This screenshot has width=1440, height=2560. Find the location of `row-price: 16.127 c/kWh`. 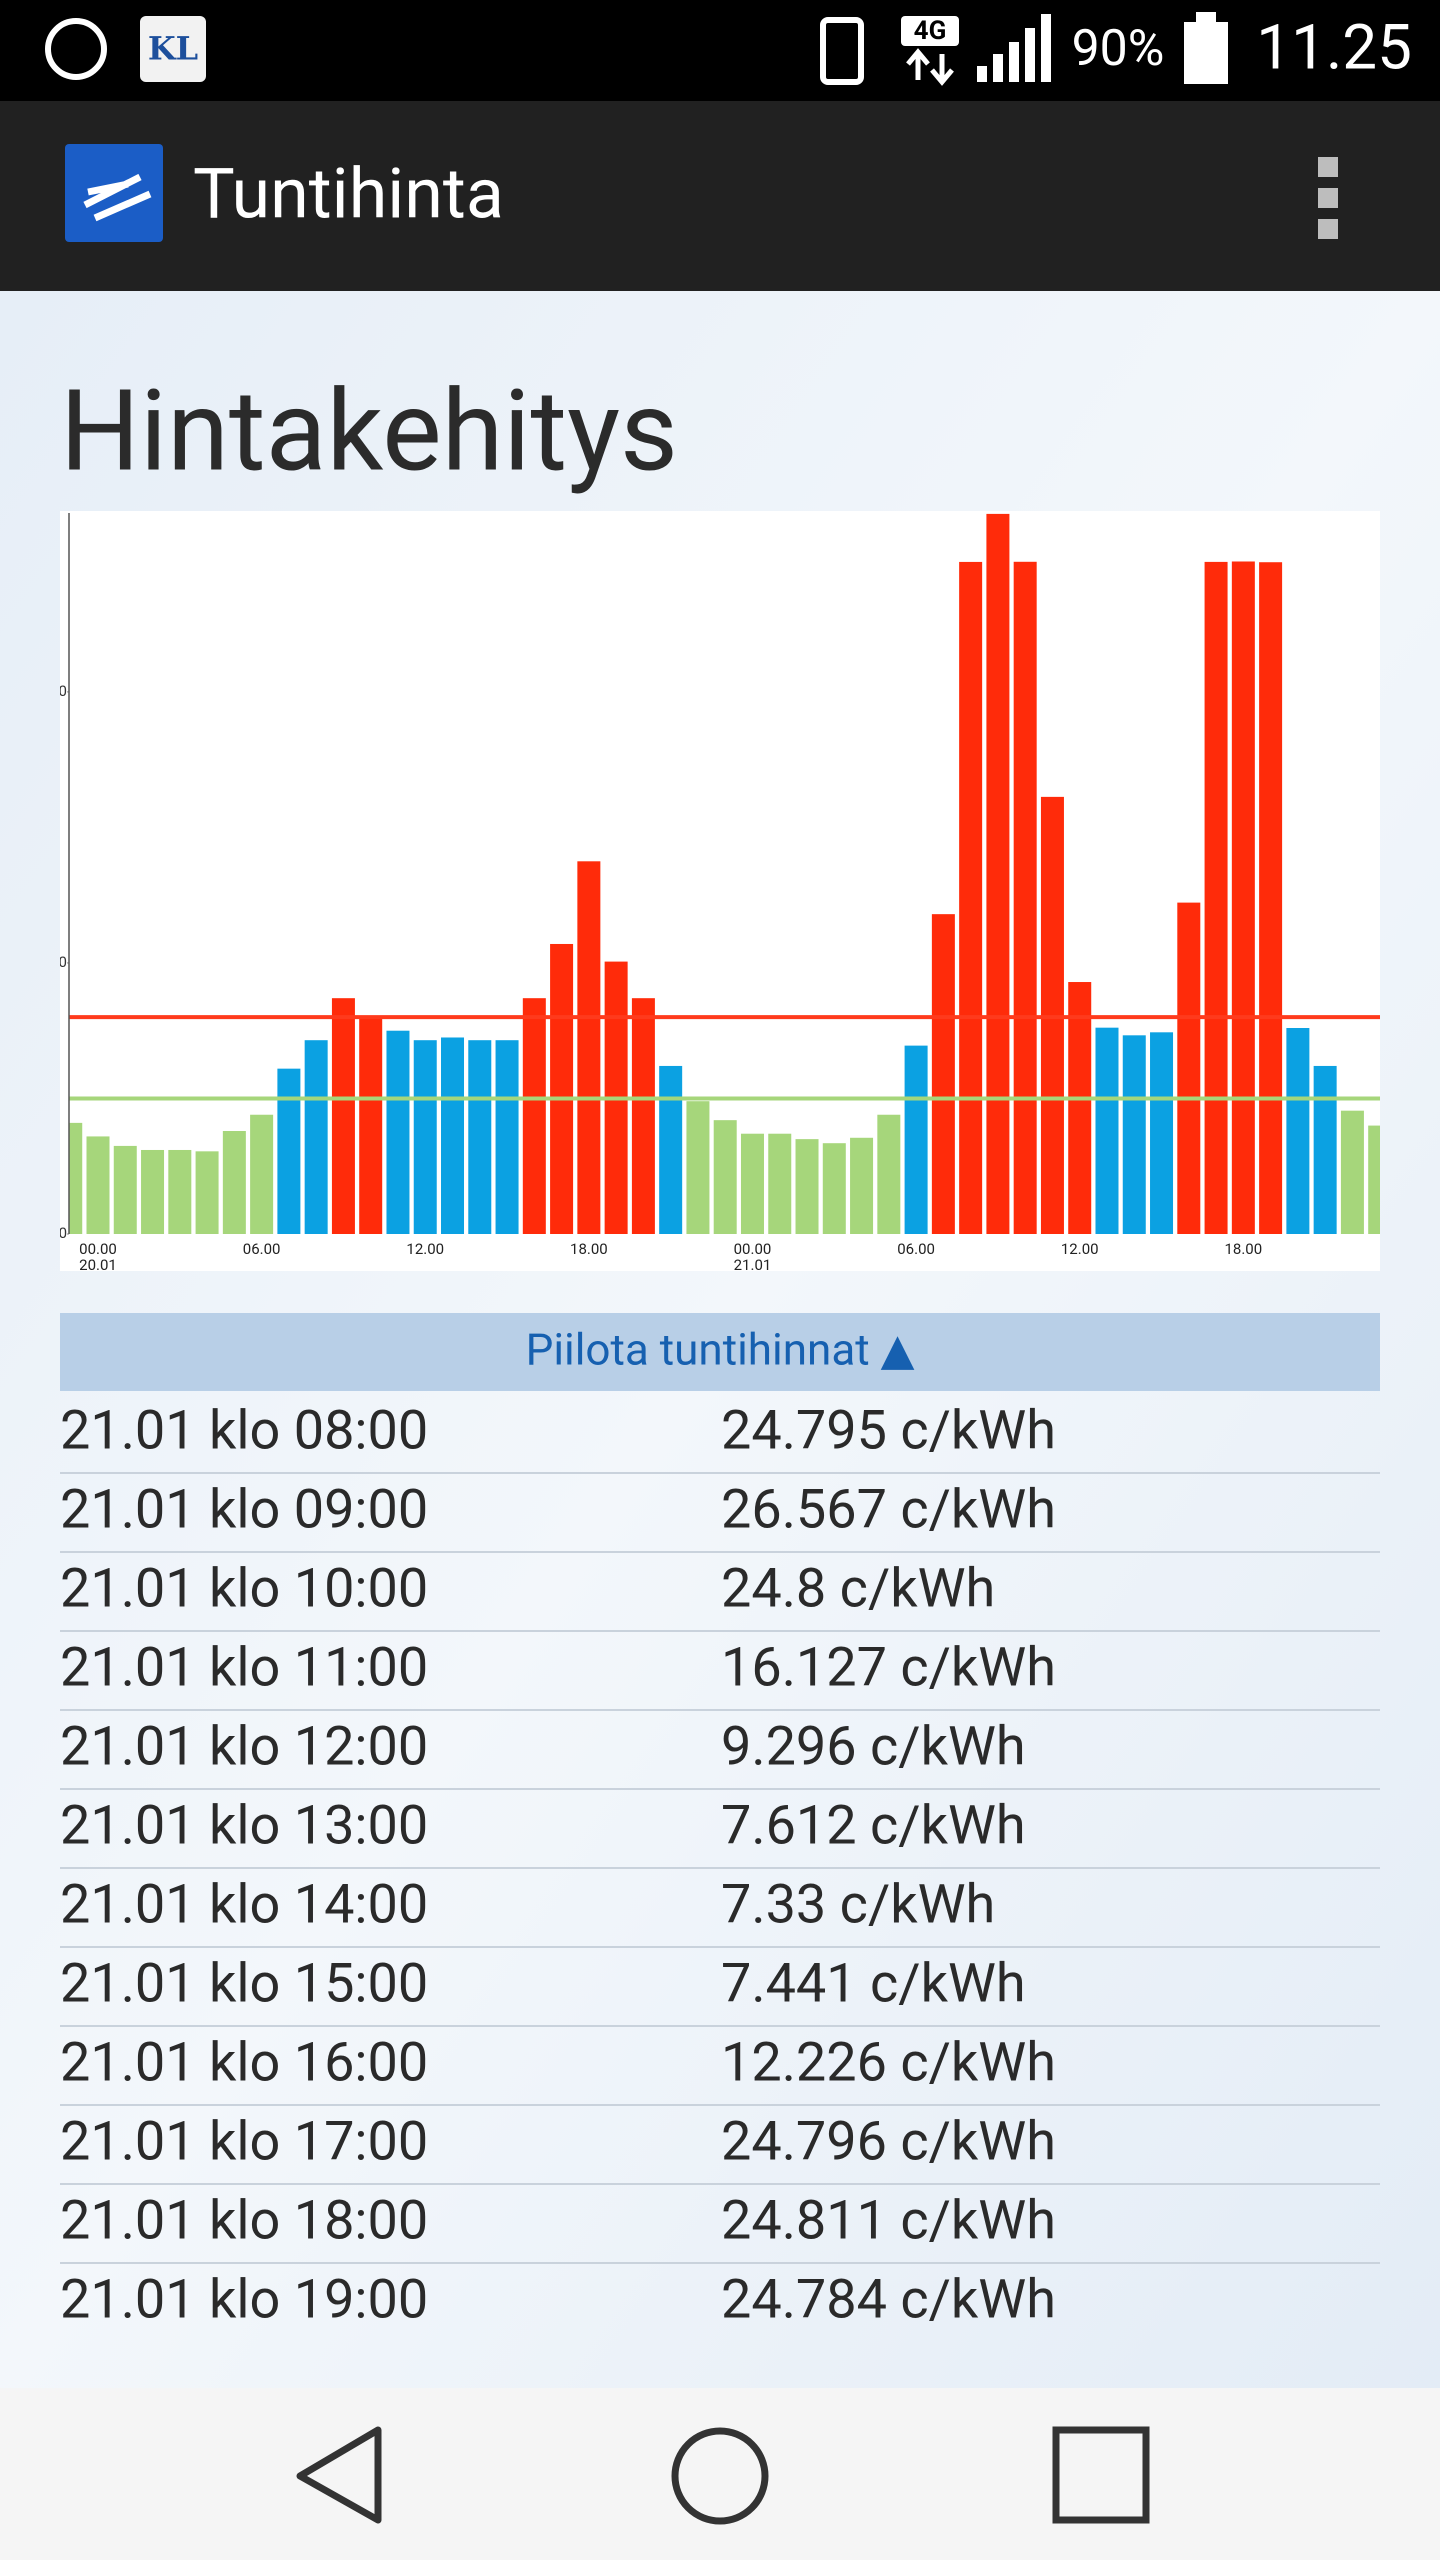

row-price: 16.127 c/kWh is located at coordinates (888, 1667).